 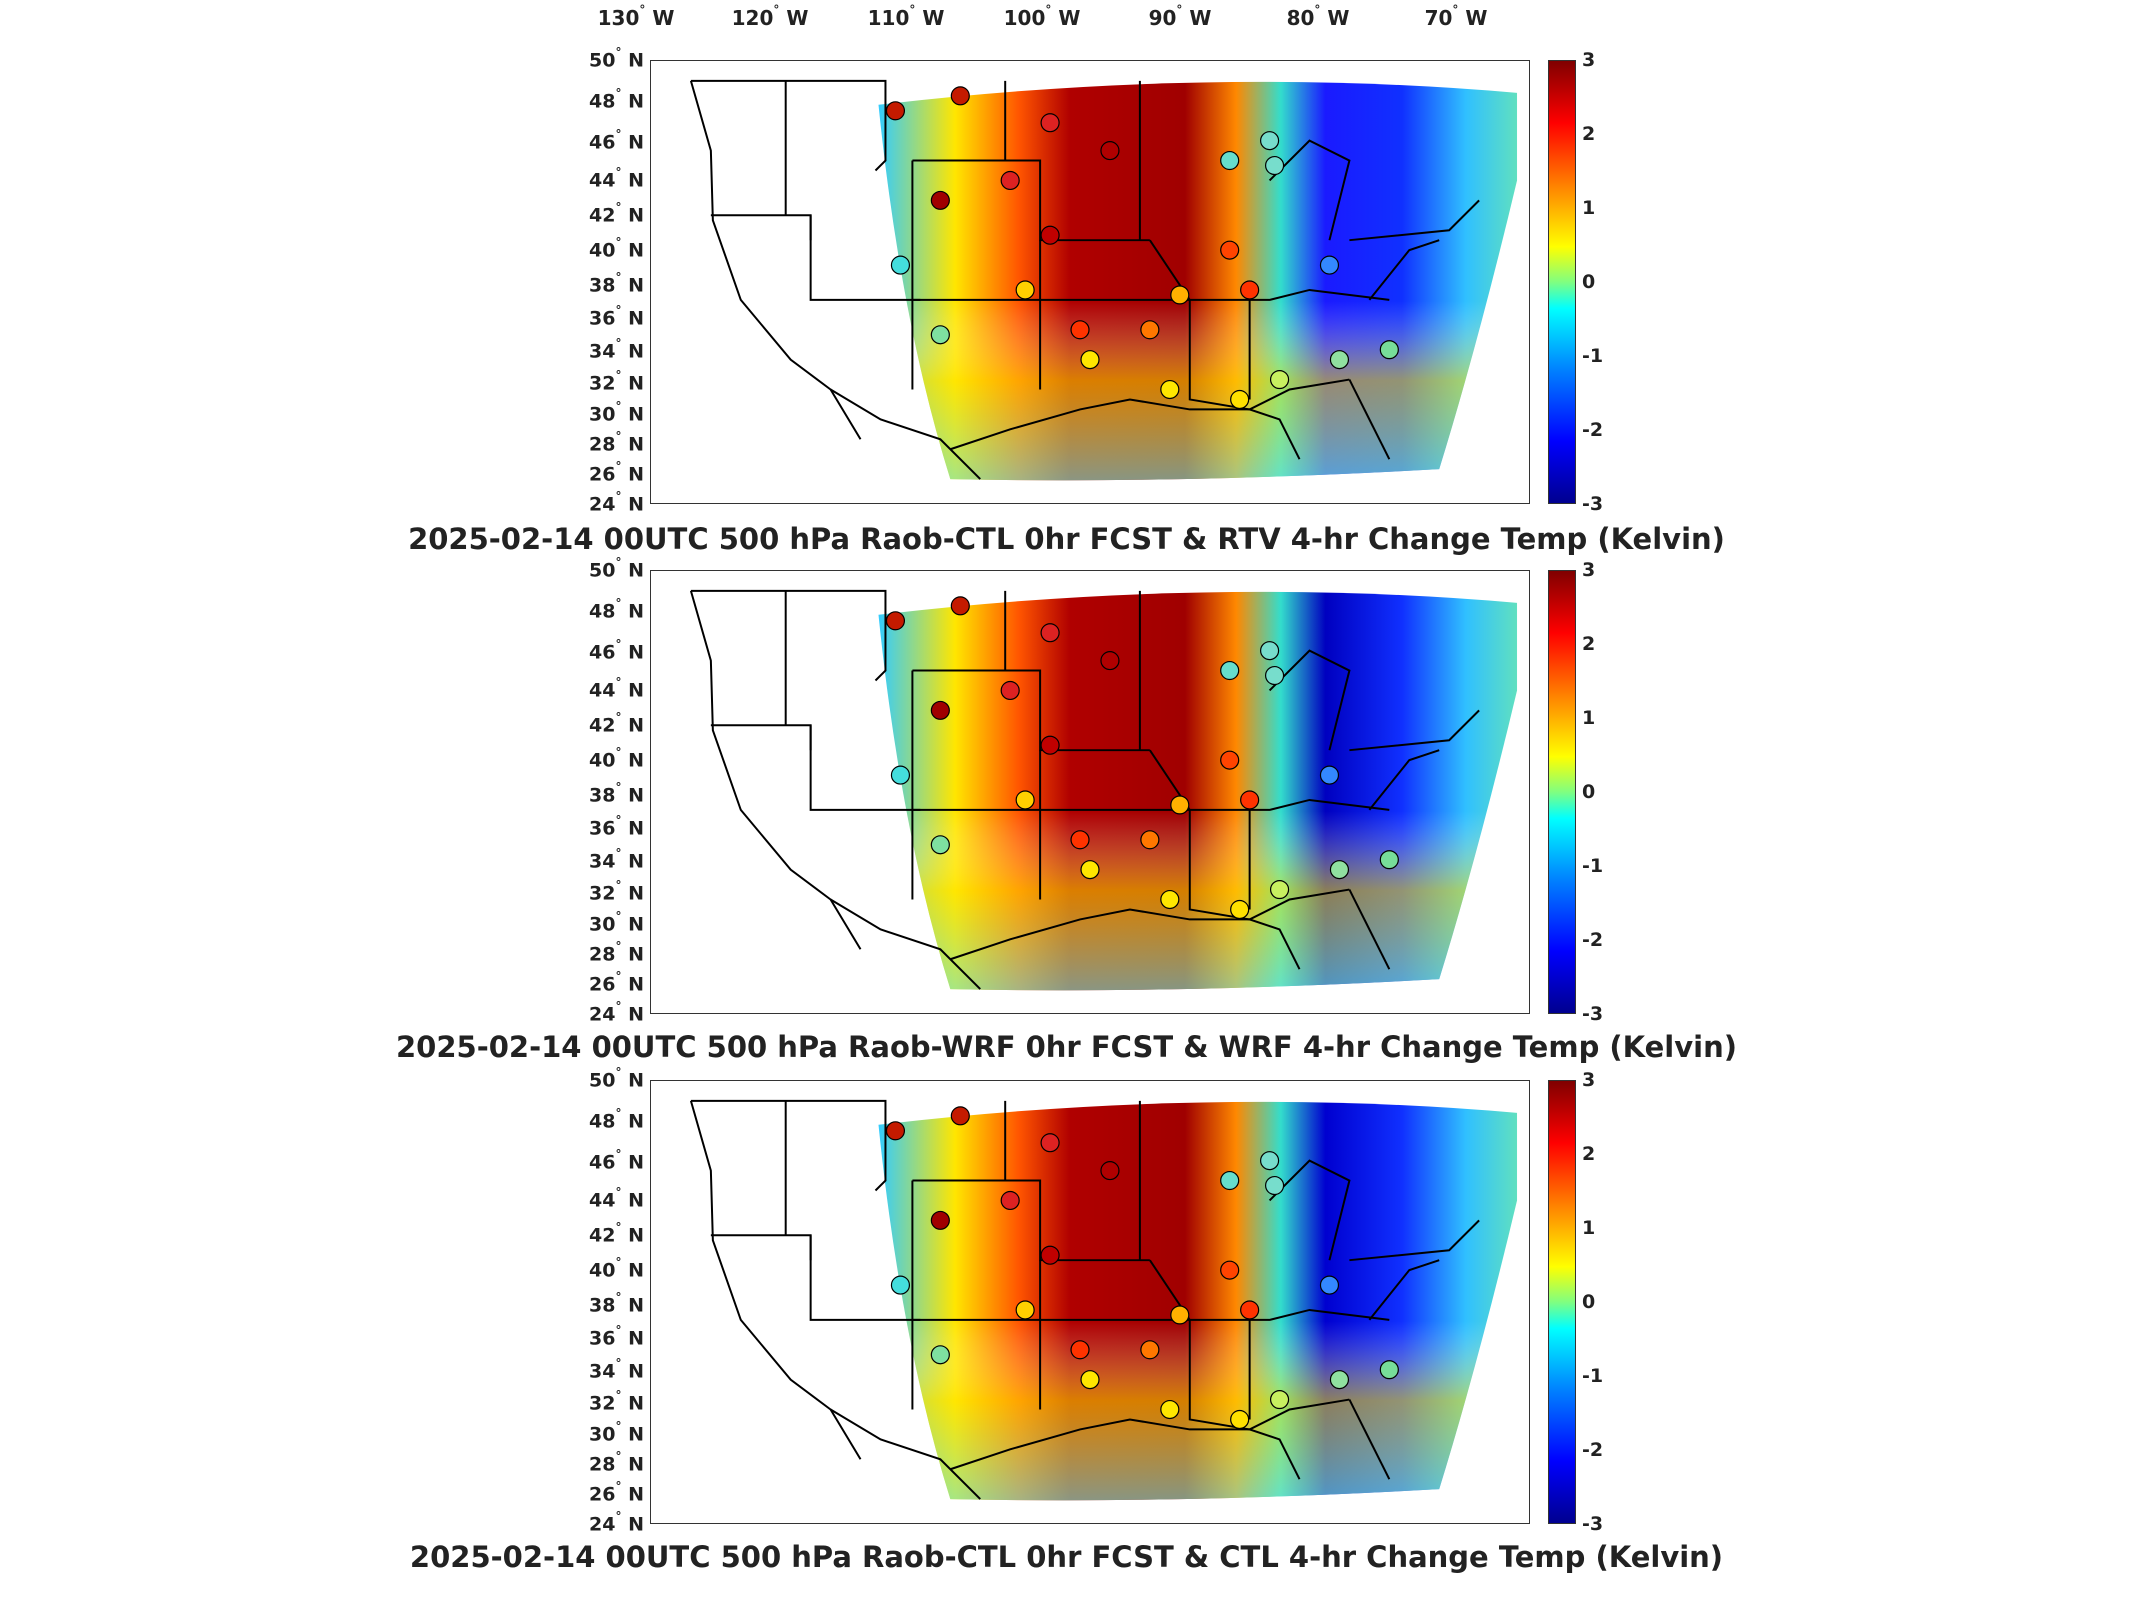 I want to click on latitude-tick-label: 28° N, so click(x=616, y=952).